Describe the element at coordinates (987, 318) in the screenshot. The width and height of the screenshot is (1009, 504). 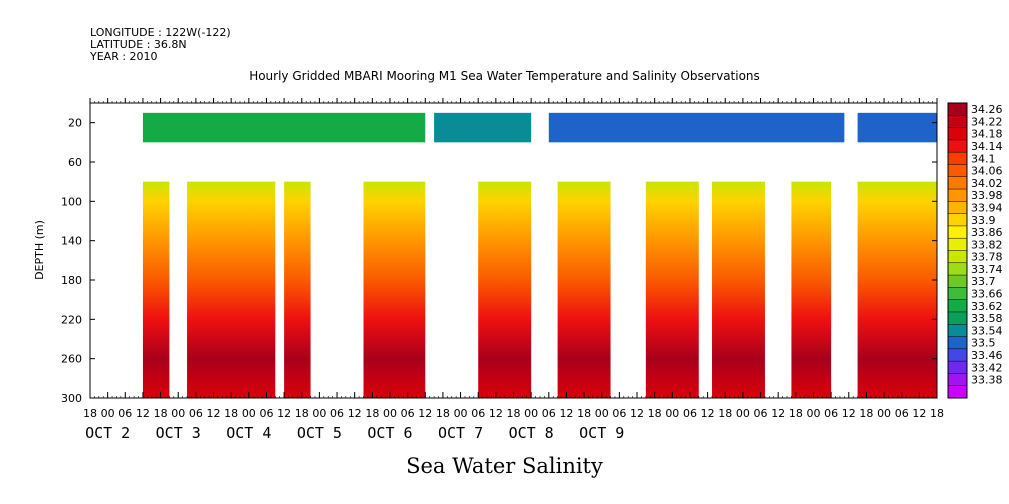
I see `colorbar-label: 33.58` at that location.